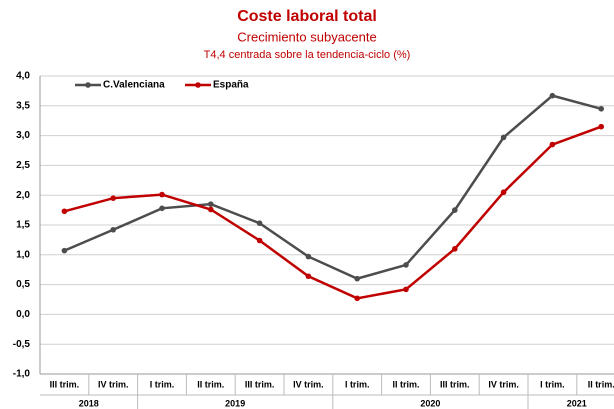 The width and height of the screenshot is (614, 409). What do you see at coordinates (307, 16) in the screenshot?
I see `chart-title: Coste laboral total` at bounding box center [307, 16].